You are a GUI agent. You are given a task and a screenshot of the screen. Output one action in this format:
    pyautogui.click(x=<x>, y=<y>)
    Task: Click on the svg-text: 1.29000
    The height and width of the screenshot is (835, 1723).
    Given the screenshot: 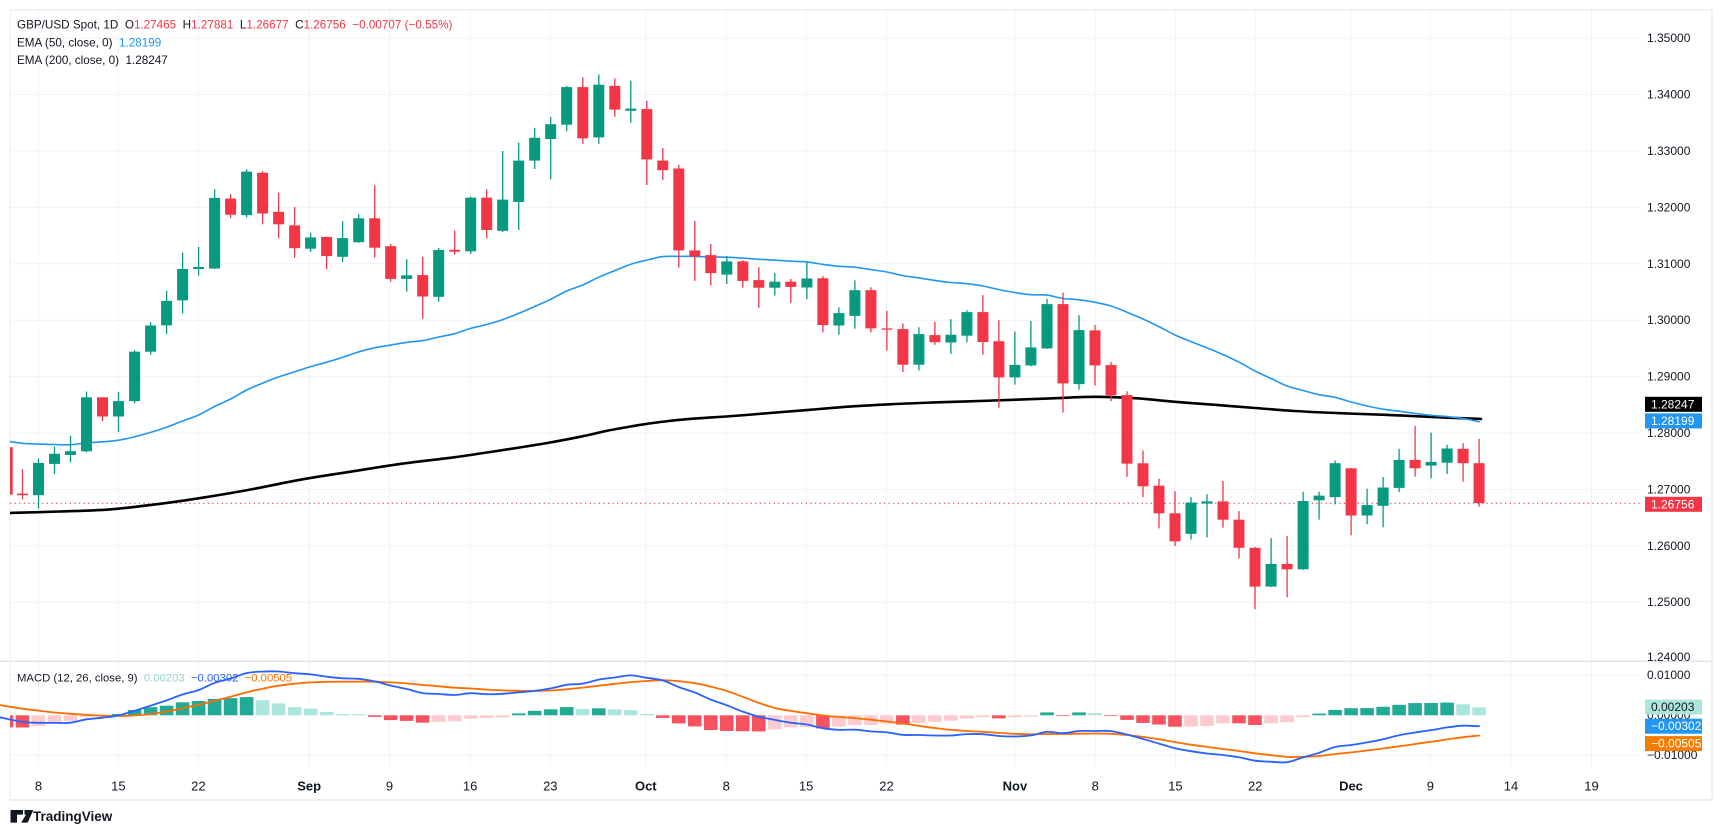 What is the action you would take?
    pyautogui.click(x=1669, y=377)
    